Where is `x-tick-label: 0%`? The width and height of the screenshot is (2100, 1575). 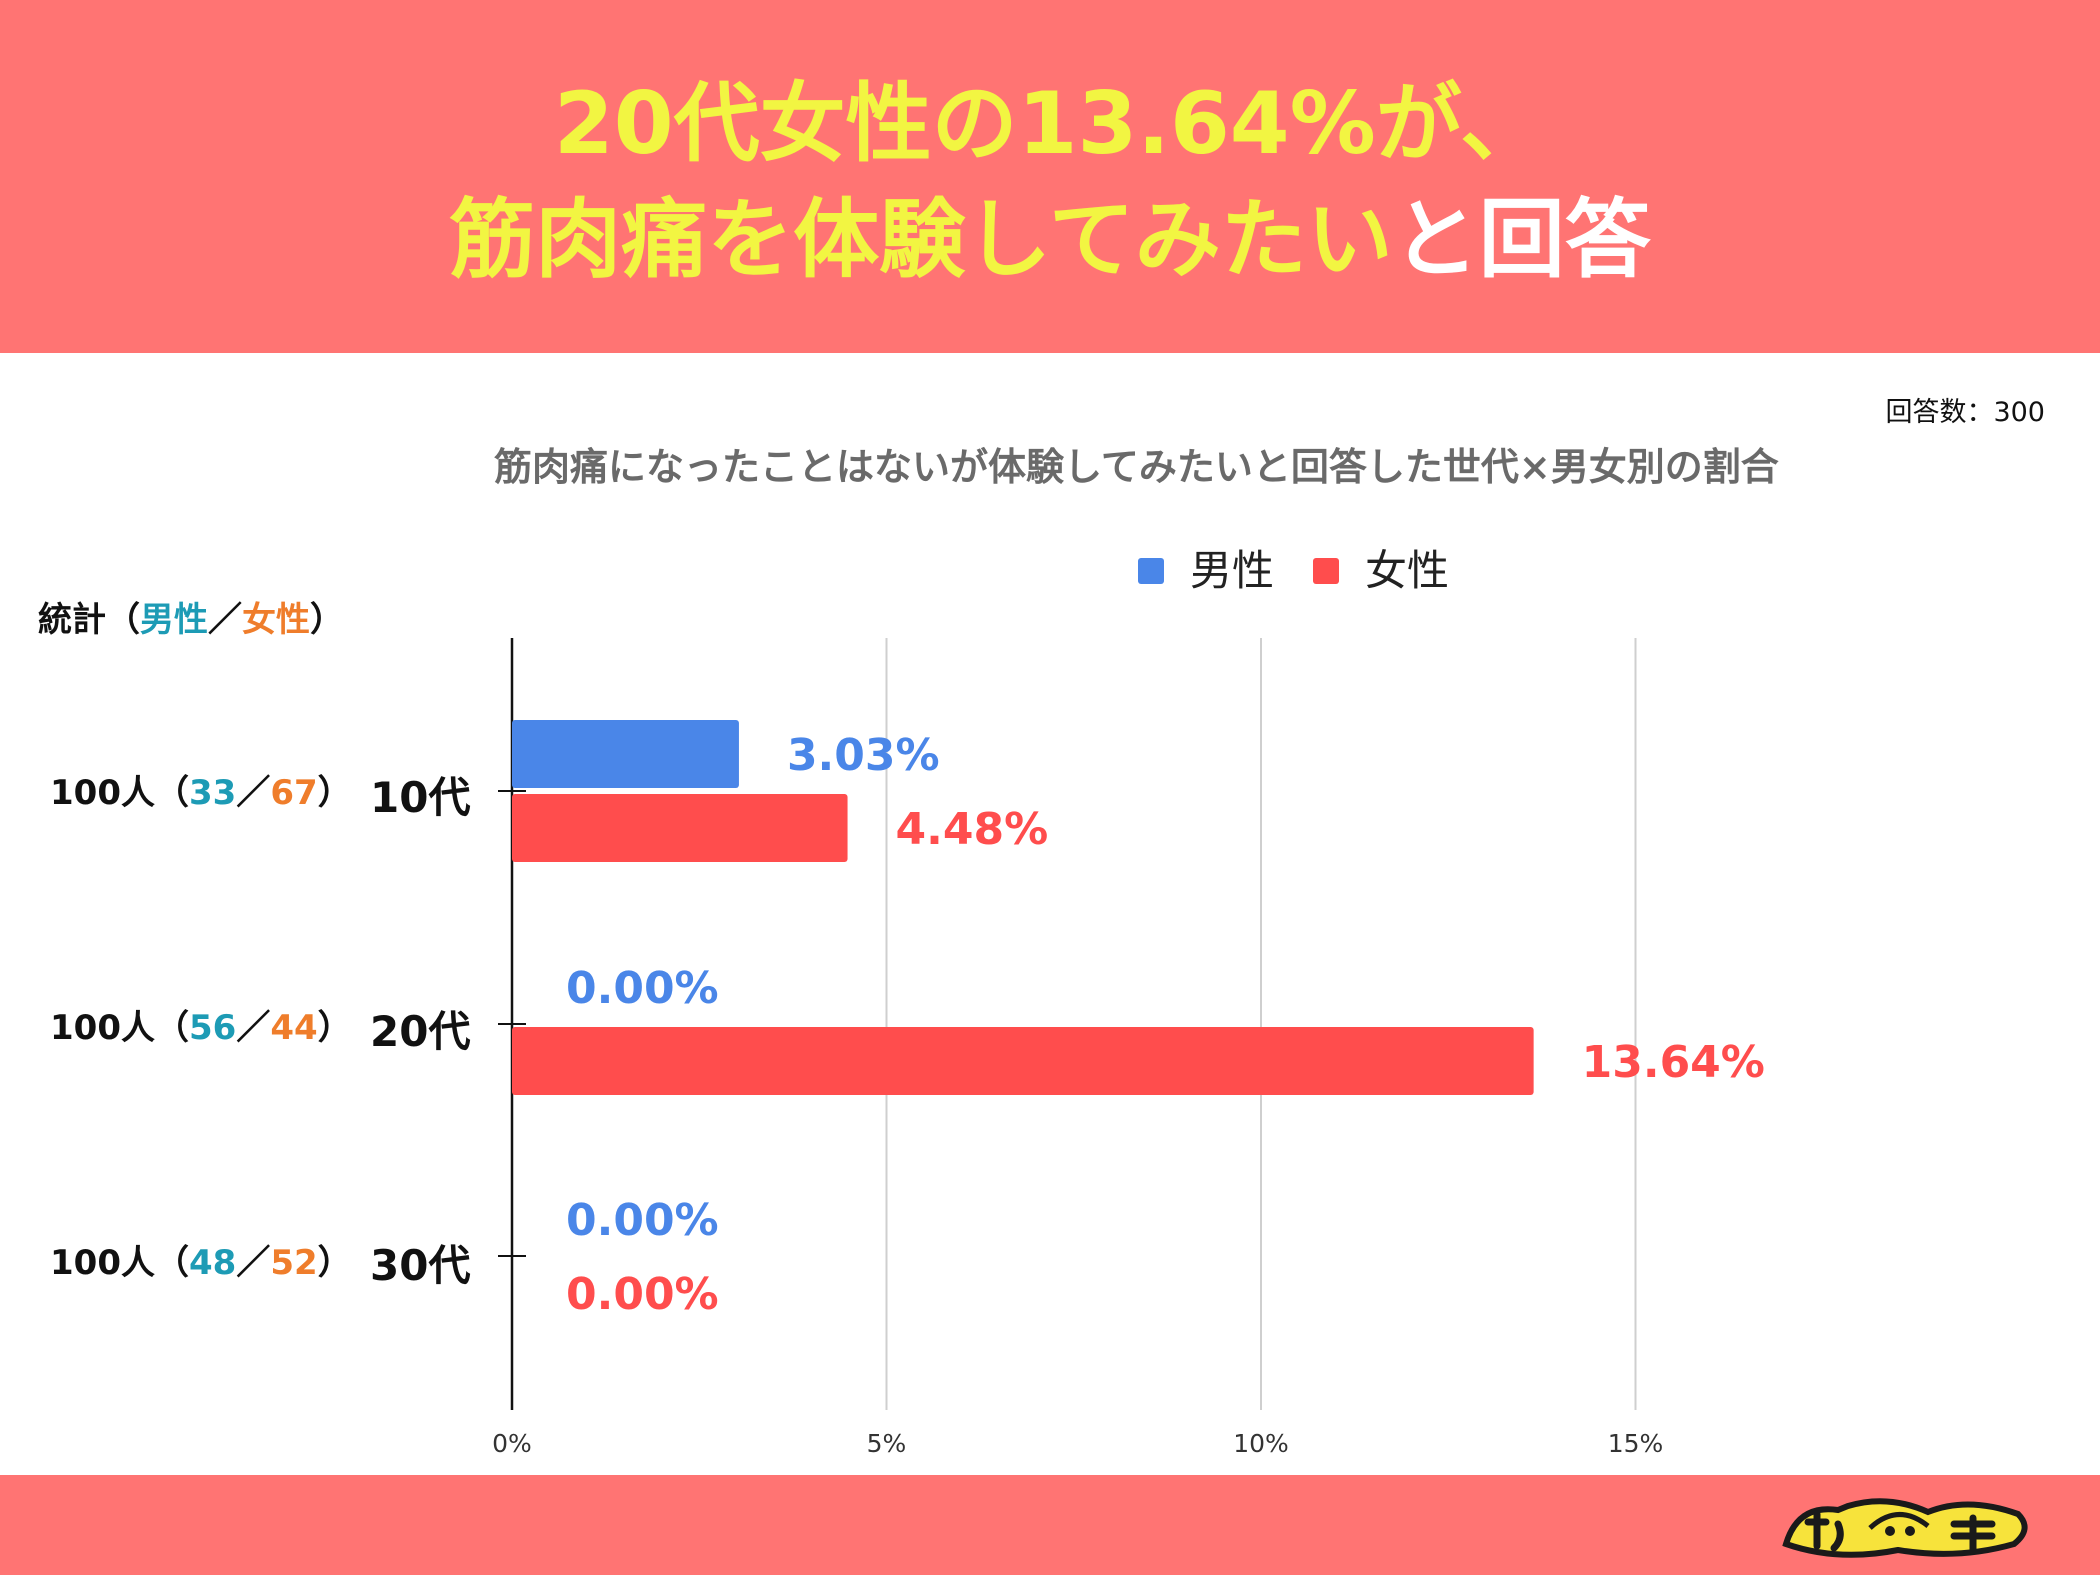 x-tick-label: 0% is located at coordinates (512, 1443).